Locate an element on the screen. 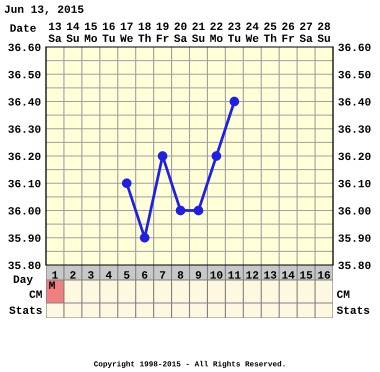  x2-tick-label: 8 is located at coordinates (181, 275).